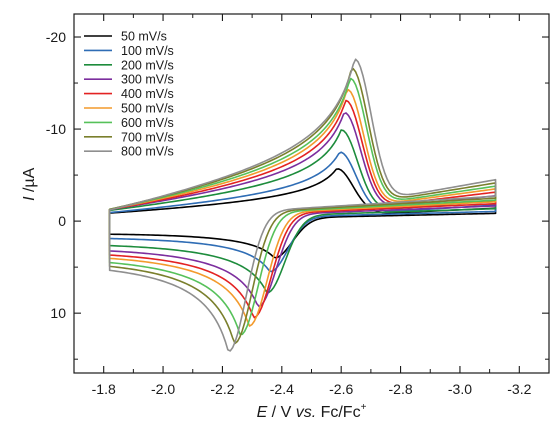 The width and height of the screenshot is (553, 428). Describe the element at coordinates (147, 109) in the screenshot. I see `legend-label: 500 mV/s` at that location.